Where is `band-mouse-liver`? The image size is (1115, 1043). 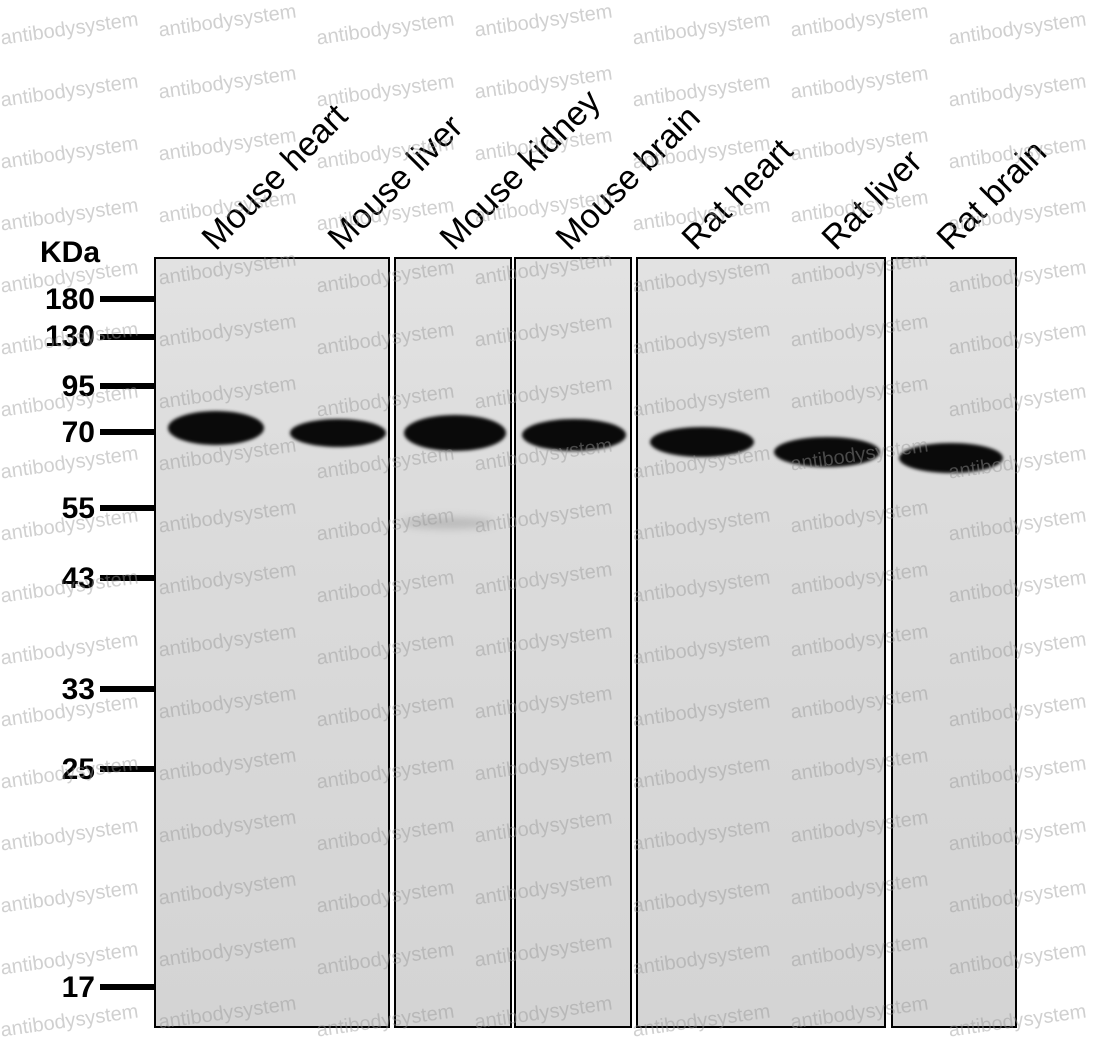 band-mouse-liver is located at coordinates (338, 433).